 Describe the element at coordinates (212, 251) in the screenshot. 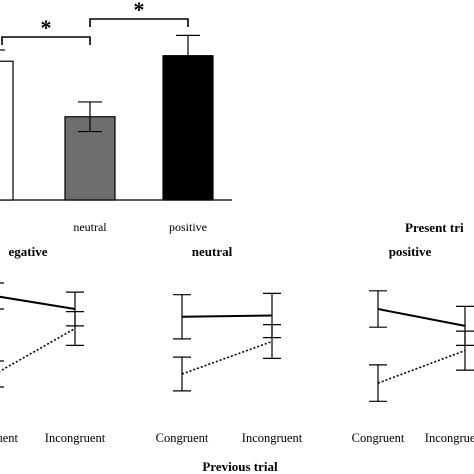

I see `panel-title: neutral` at that location.